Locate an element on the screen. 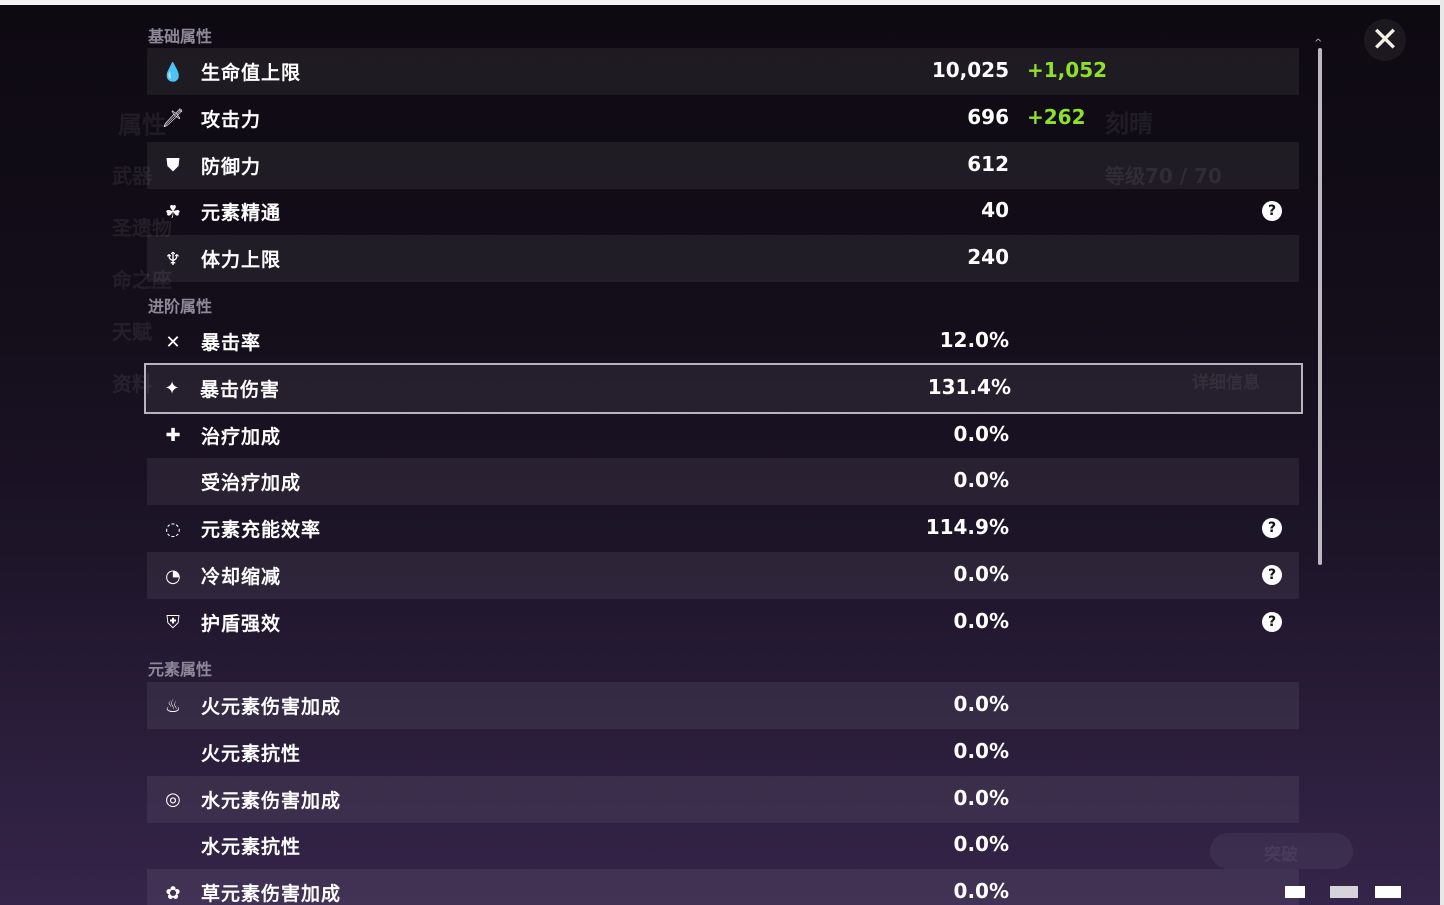 The height and width of the screenshot is (905, 1444). stat-row: ⛨ 护盾强效 0.0%? is located at coordinates (723, 622).